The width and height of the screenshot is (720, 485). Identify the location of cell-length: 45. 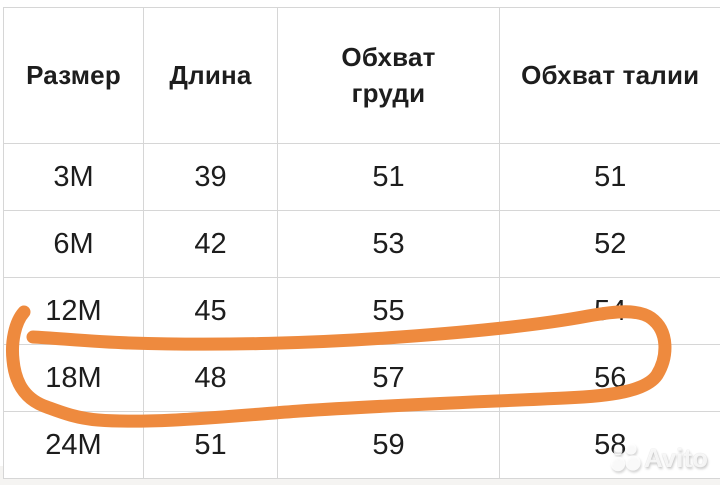
(210, 311).